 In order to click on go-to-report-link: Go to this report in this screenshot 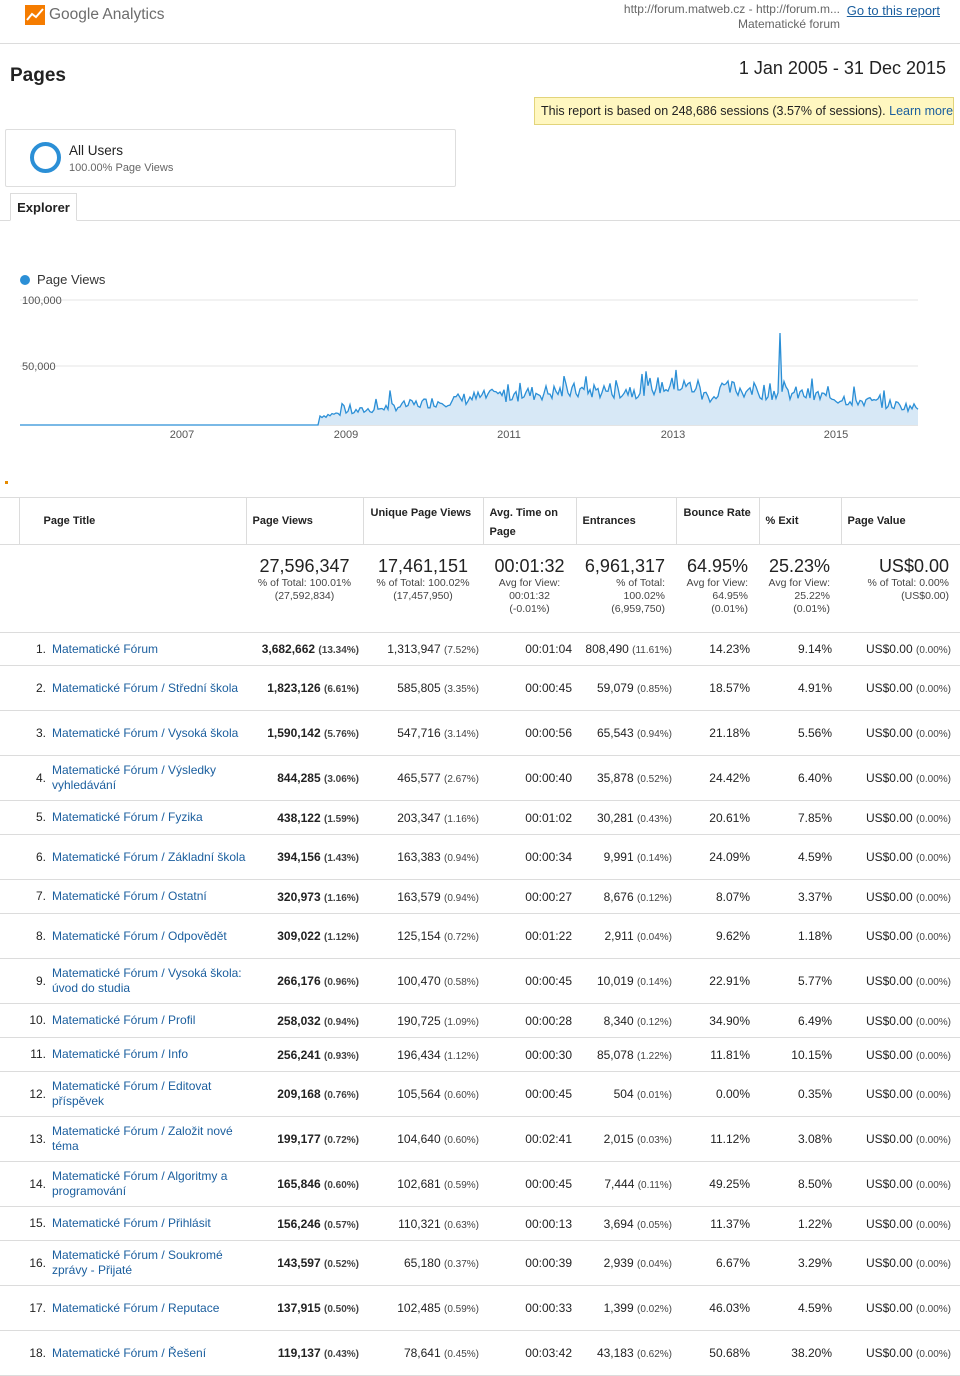, I will do `click(893, 10)`.